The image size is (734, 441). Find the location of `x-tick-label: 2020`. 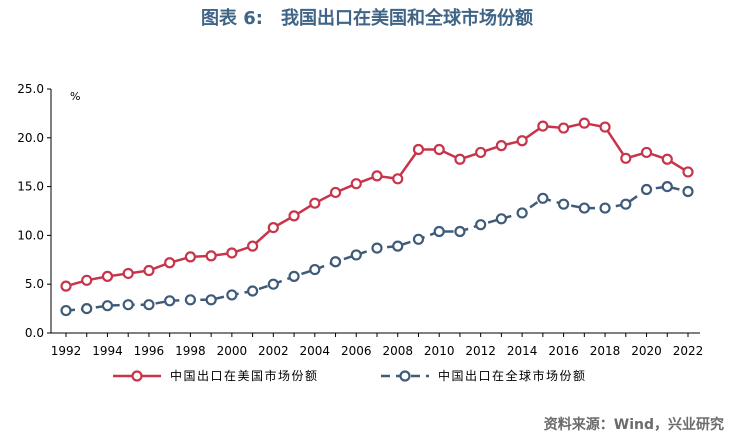

x-tick-label: 2020 is located at coordinates (646, 351).